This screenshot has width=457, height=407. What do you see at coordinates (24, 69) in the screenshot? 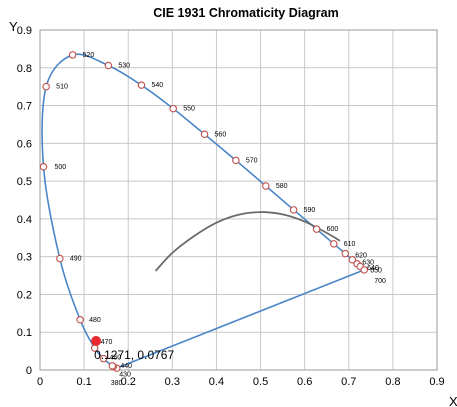
I see `y-tick-label: 0.8` at bounding box center [24, 69].